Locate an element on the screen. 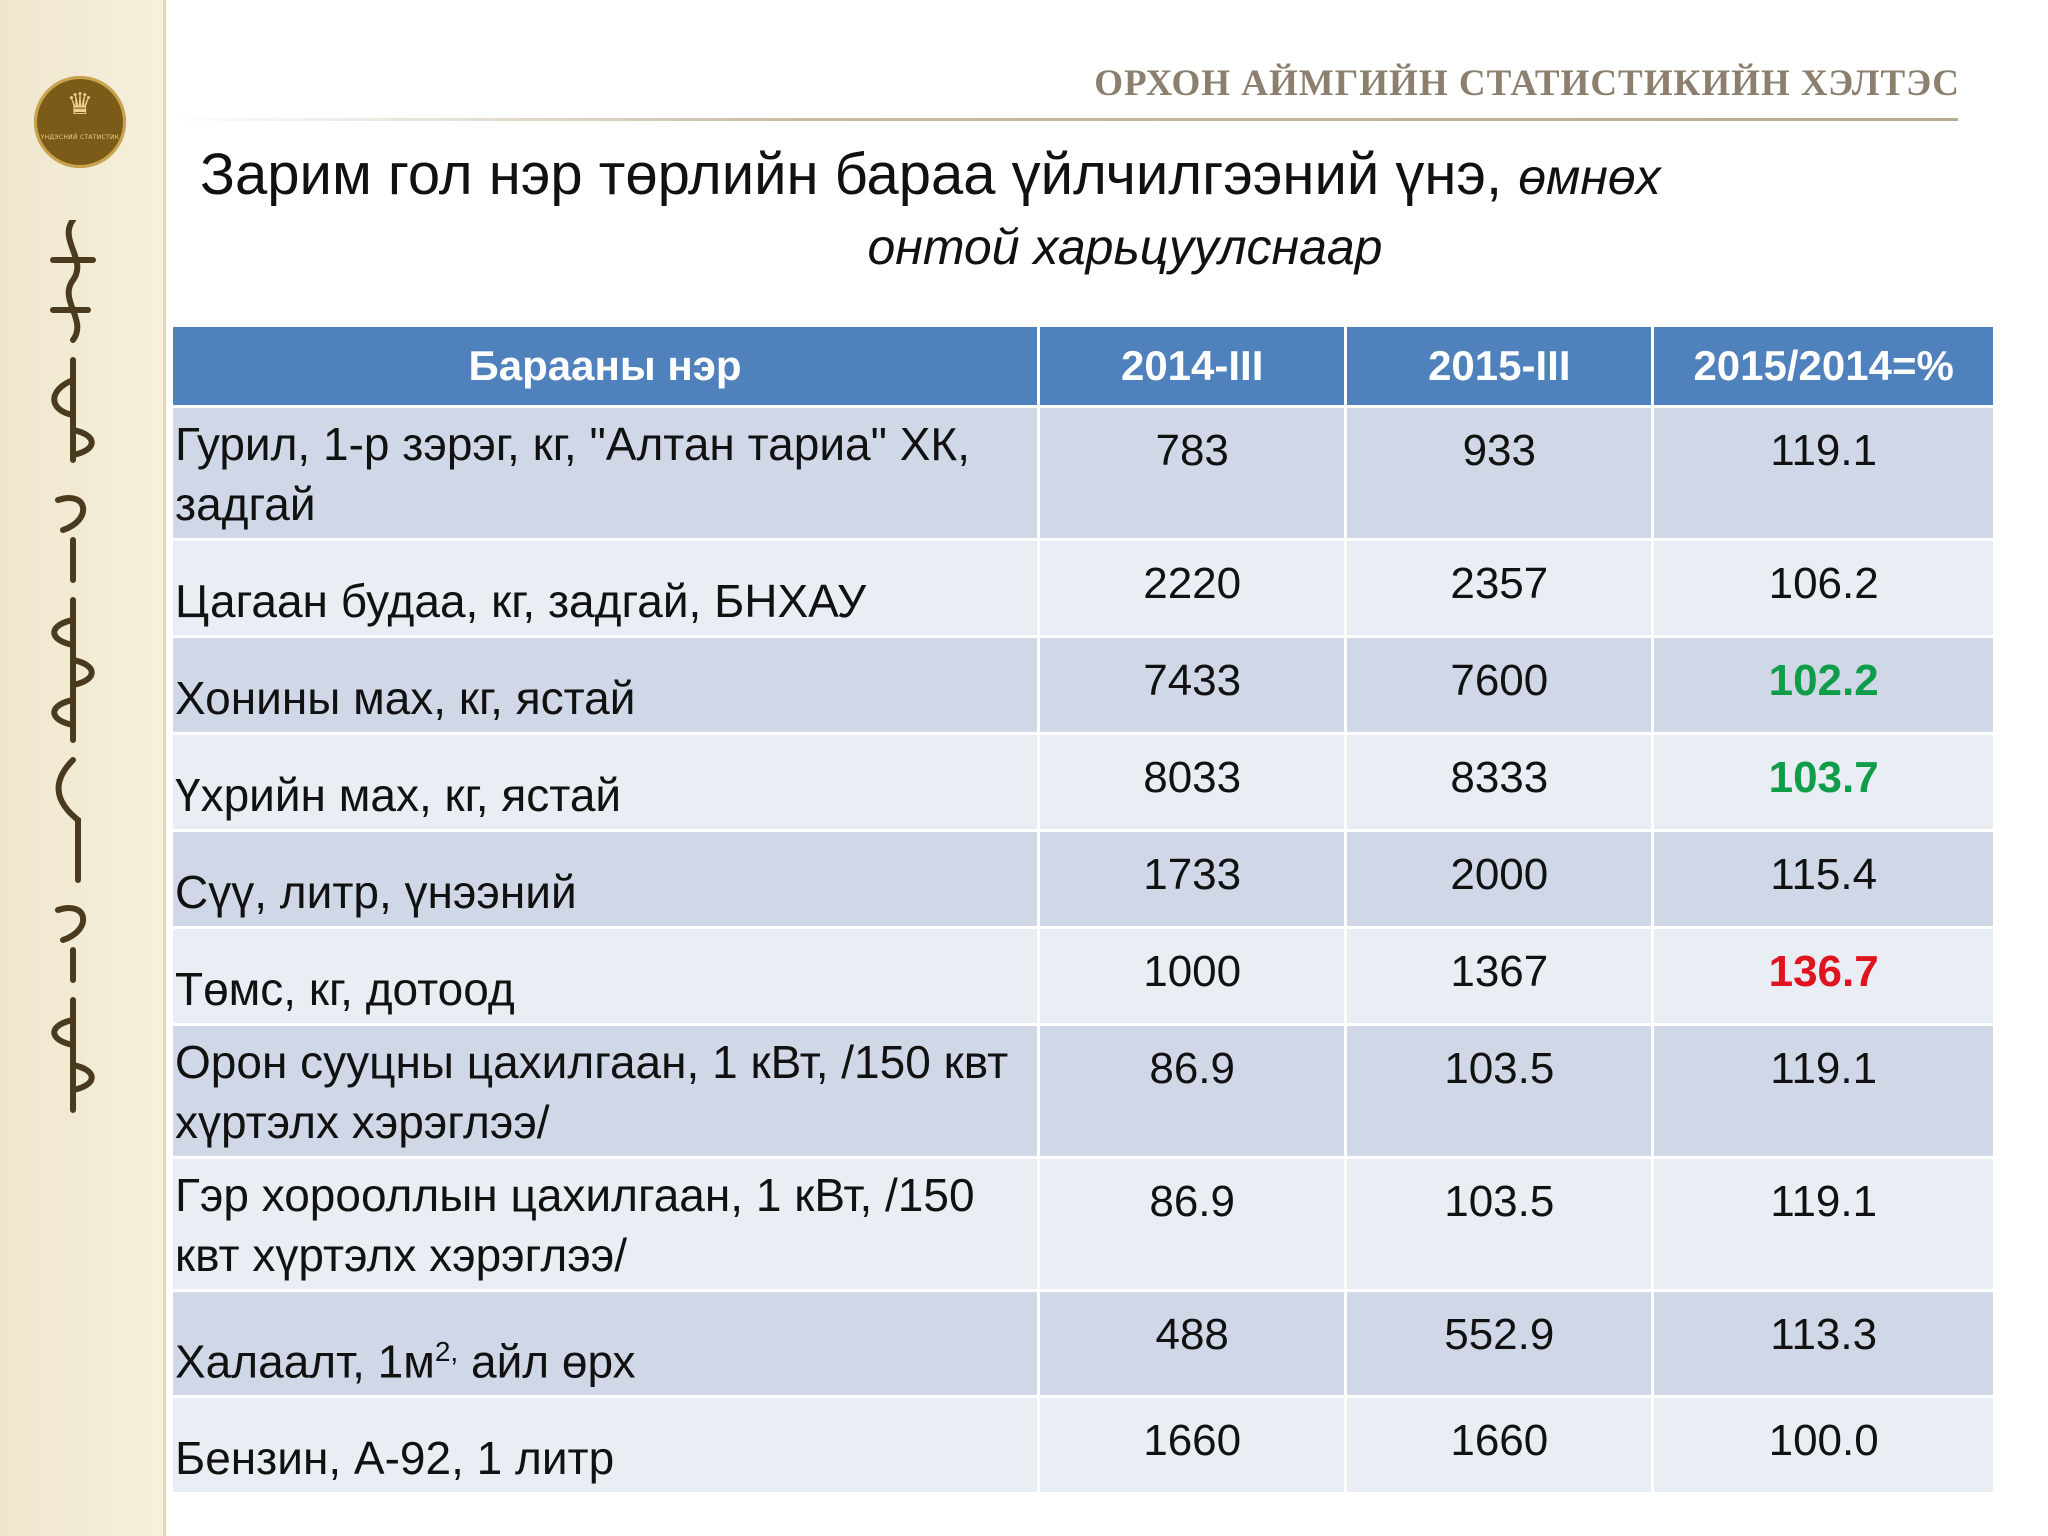  value-percent: 103.7 is located at coordinates (1823, 782).